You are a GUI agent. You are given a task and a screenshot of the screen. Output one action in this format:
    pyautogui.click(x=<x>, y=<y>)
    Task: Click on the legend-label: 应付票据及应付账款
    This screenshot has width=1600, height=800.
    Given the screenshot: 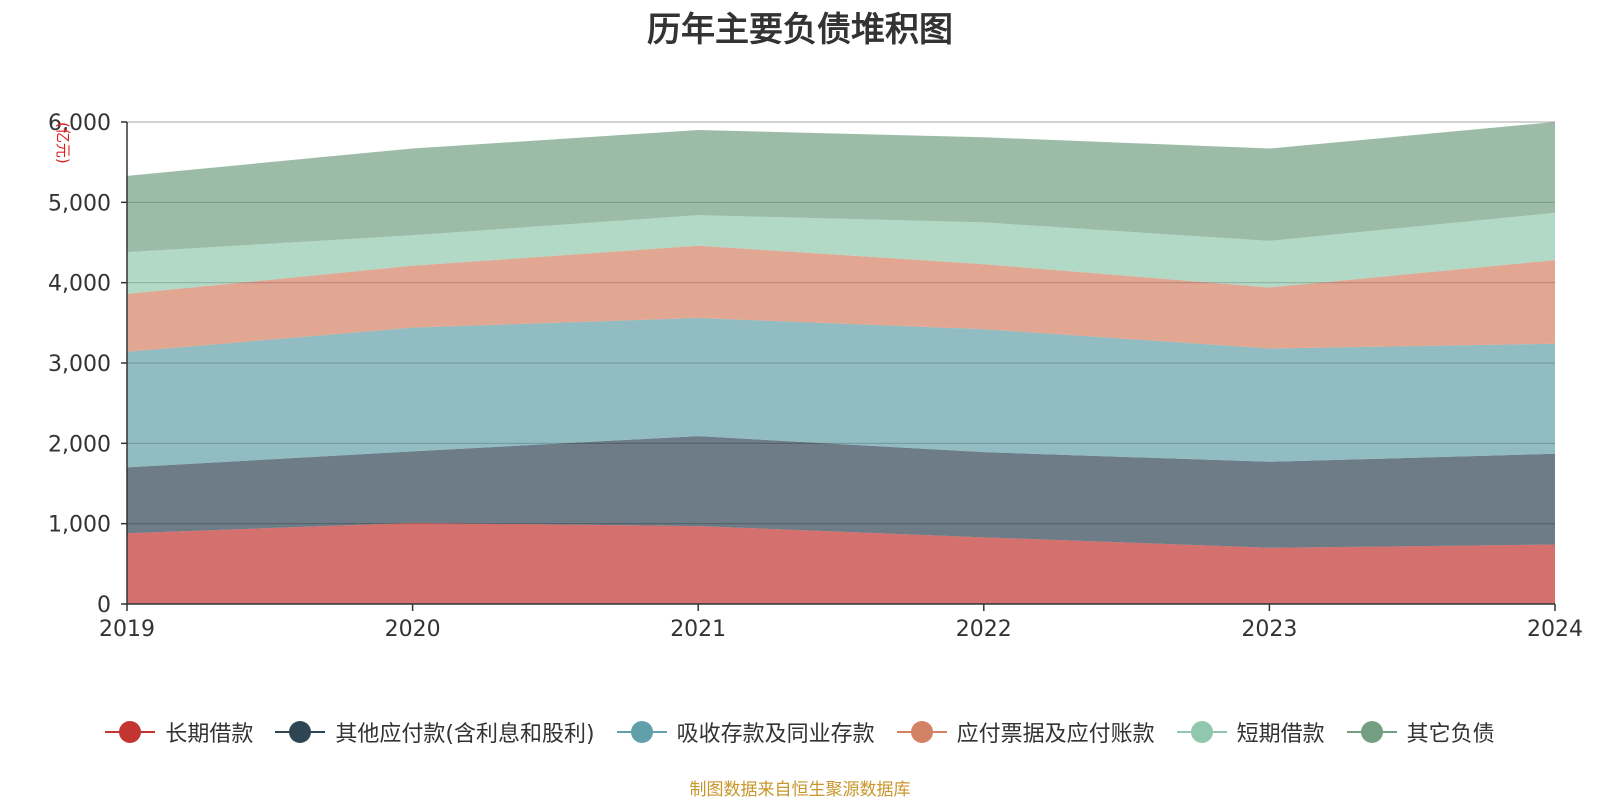 What is the action you would take?
    pyautogui.click(x=1055, y=734)
    